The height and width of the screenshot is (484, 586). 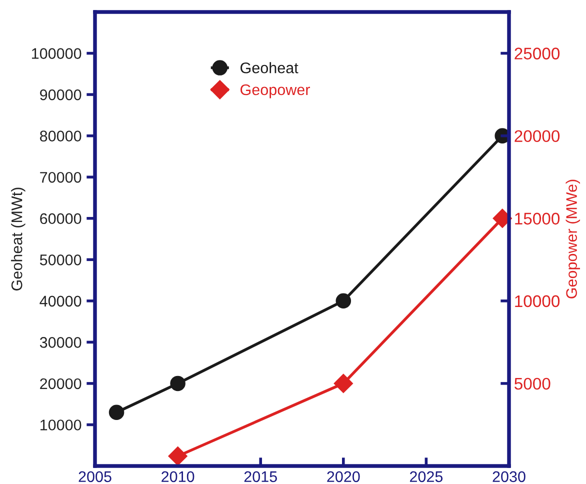 I want to click on x-tick-label: 2020, so click(x=343, y=476).